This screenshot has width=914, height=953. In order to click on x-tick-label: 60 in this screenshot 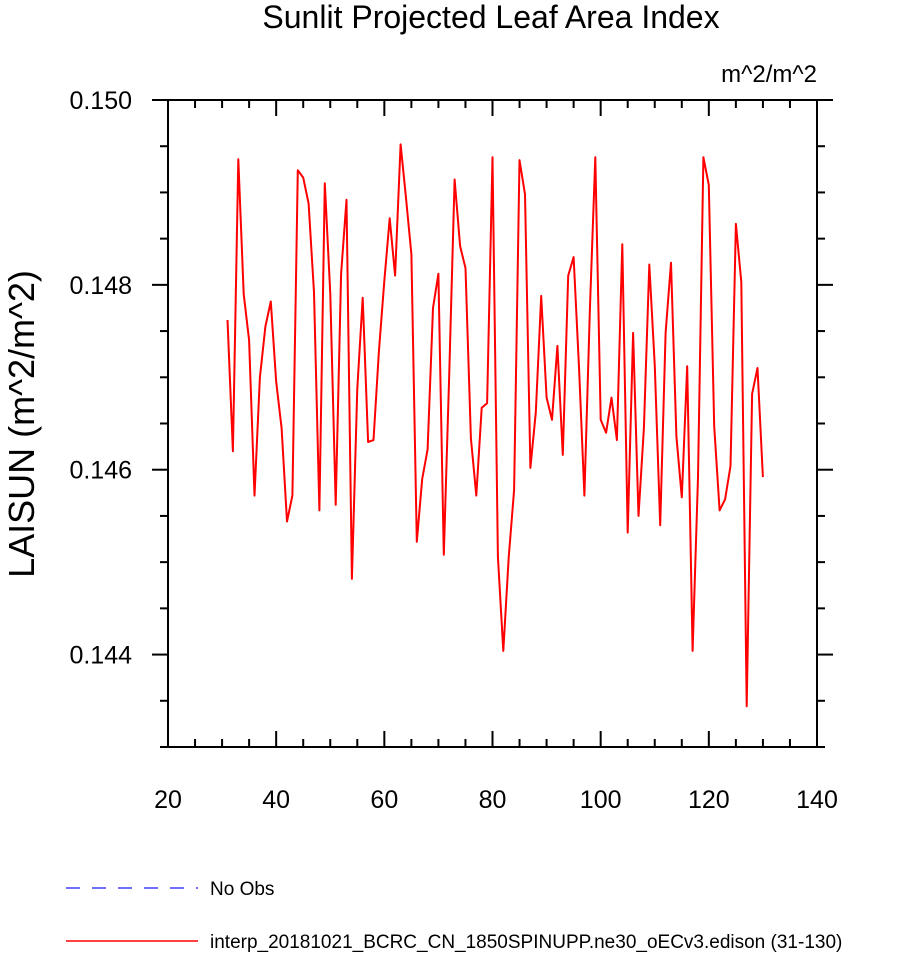, I will do `click(384, 800)`.